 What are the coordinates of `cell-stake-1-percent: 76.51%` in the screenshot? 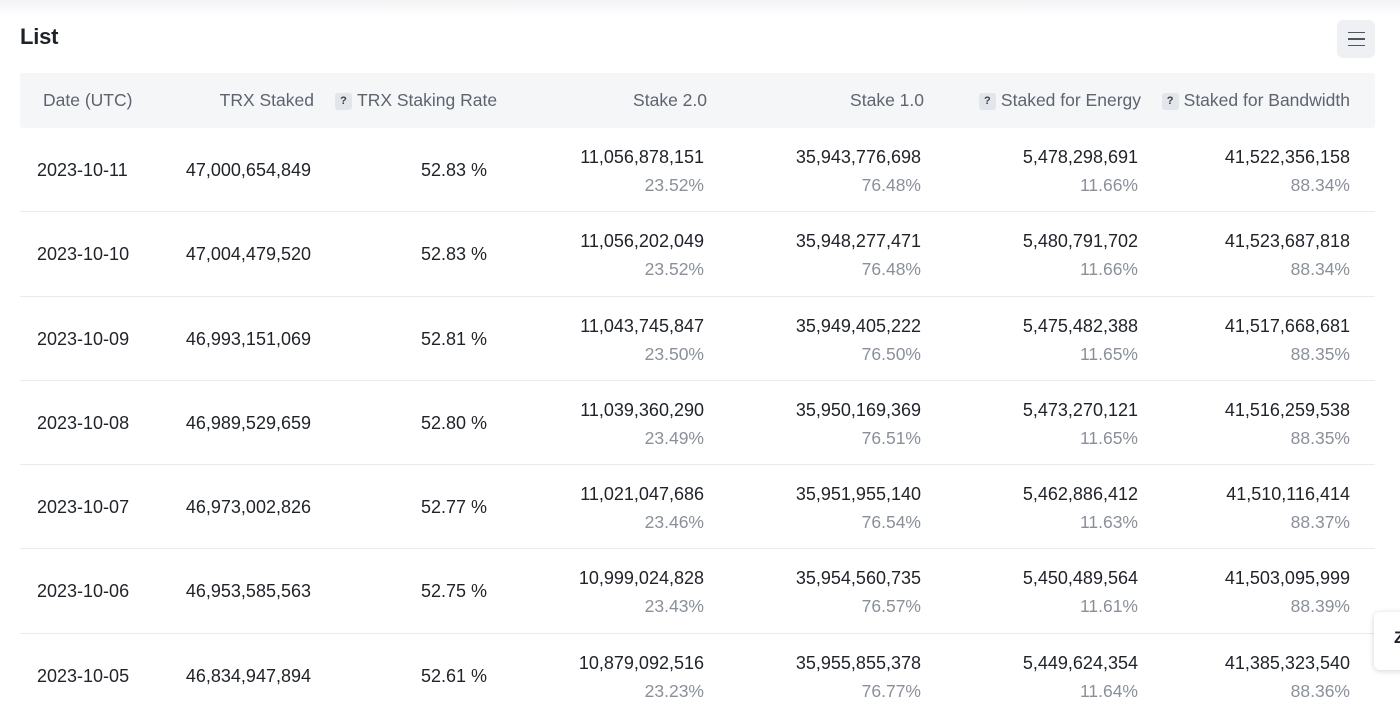 It's located at (891, 437).